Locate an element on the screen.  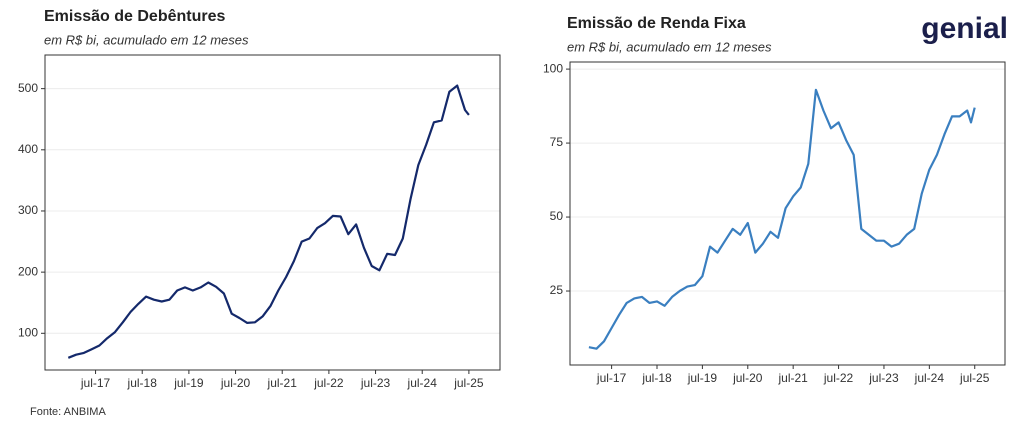
chart-title: Emissão de Renda Fixa is located at coordinates (656, 23).